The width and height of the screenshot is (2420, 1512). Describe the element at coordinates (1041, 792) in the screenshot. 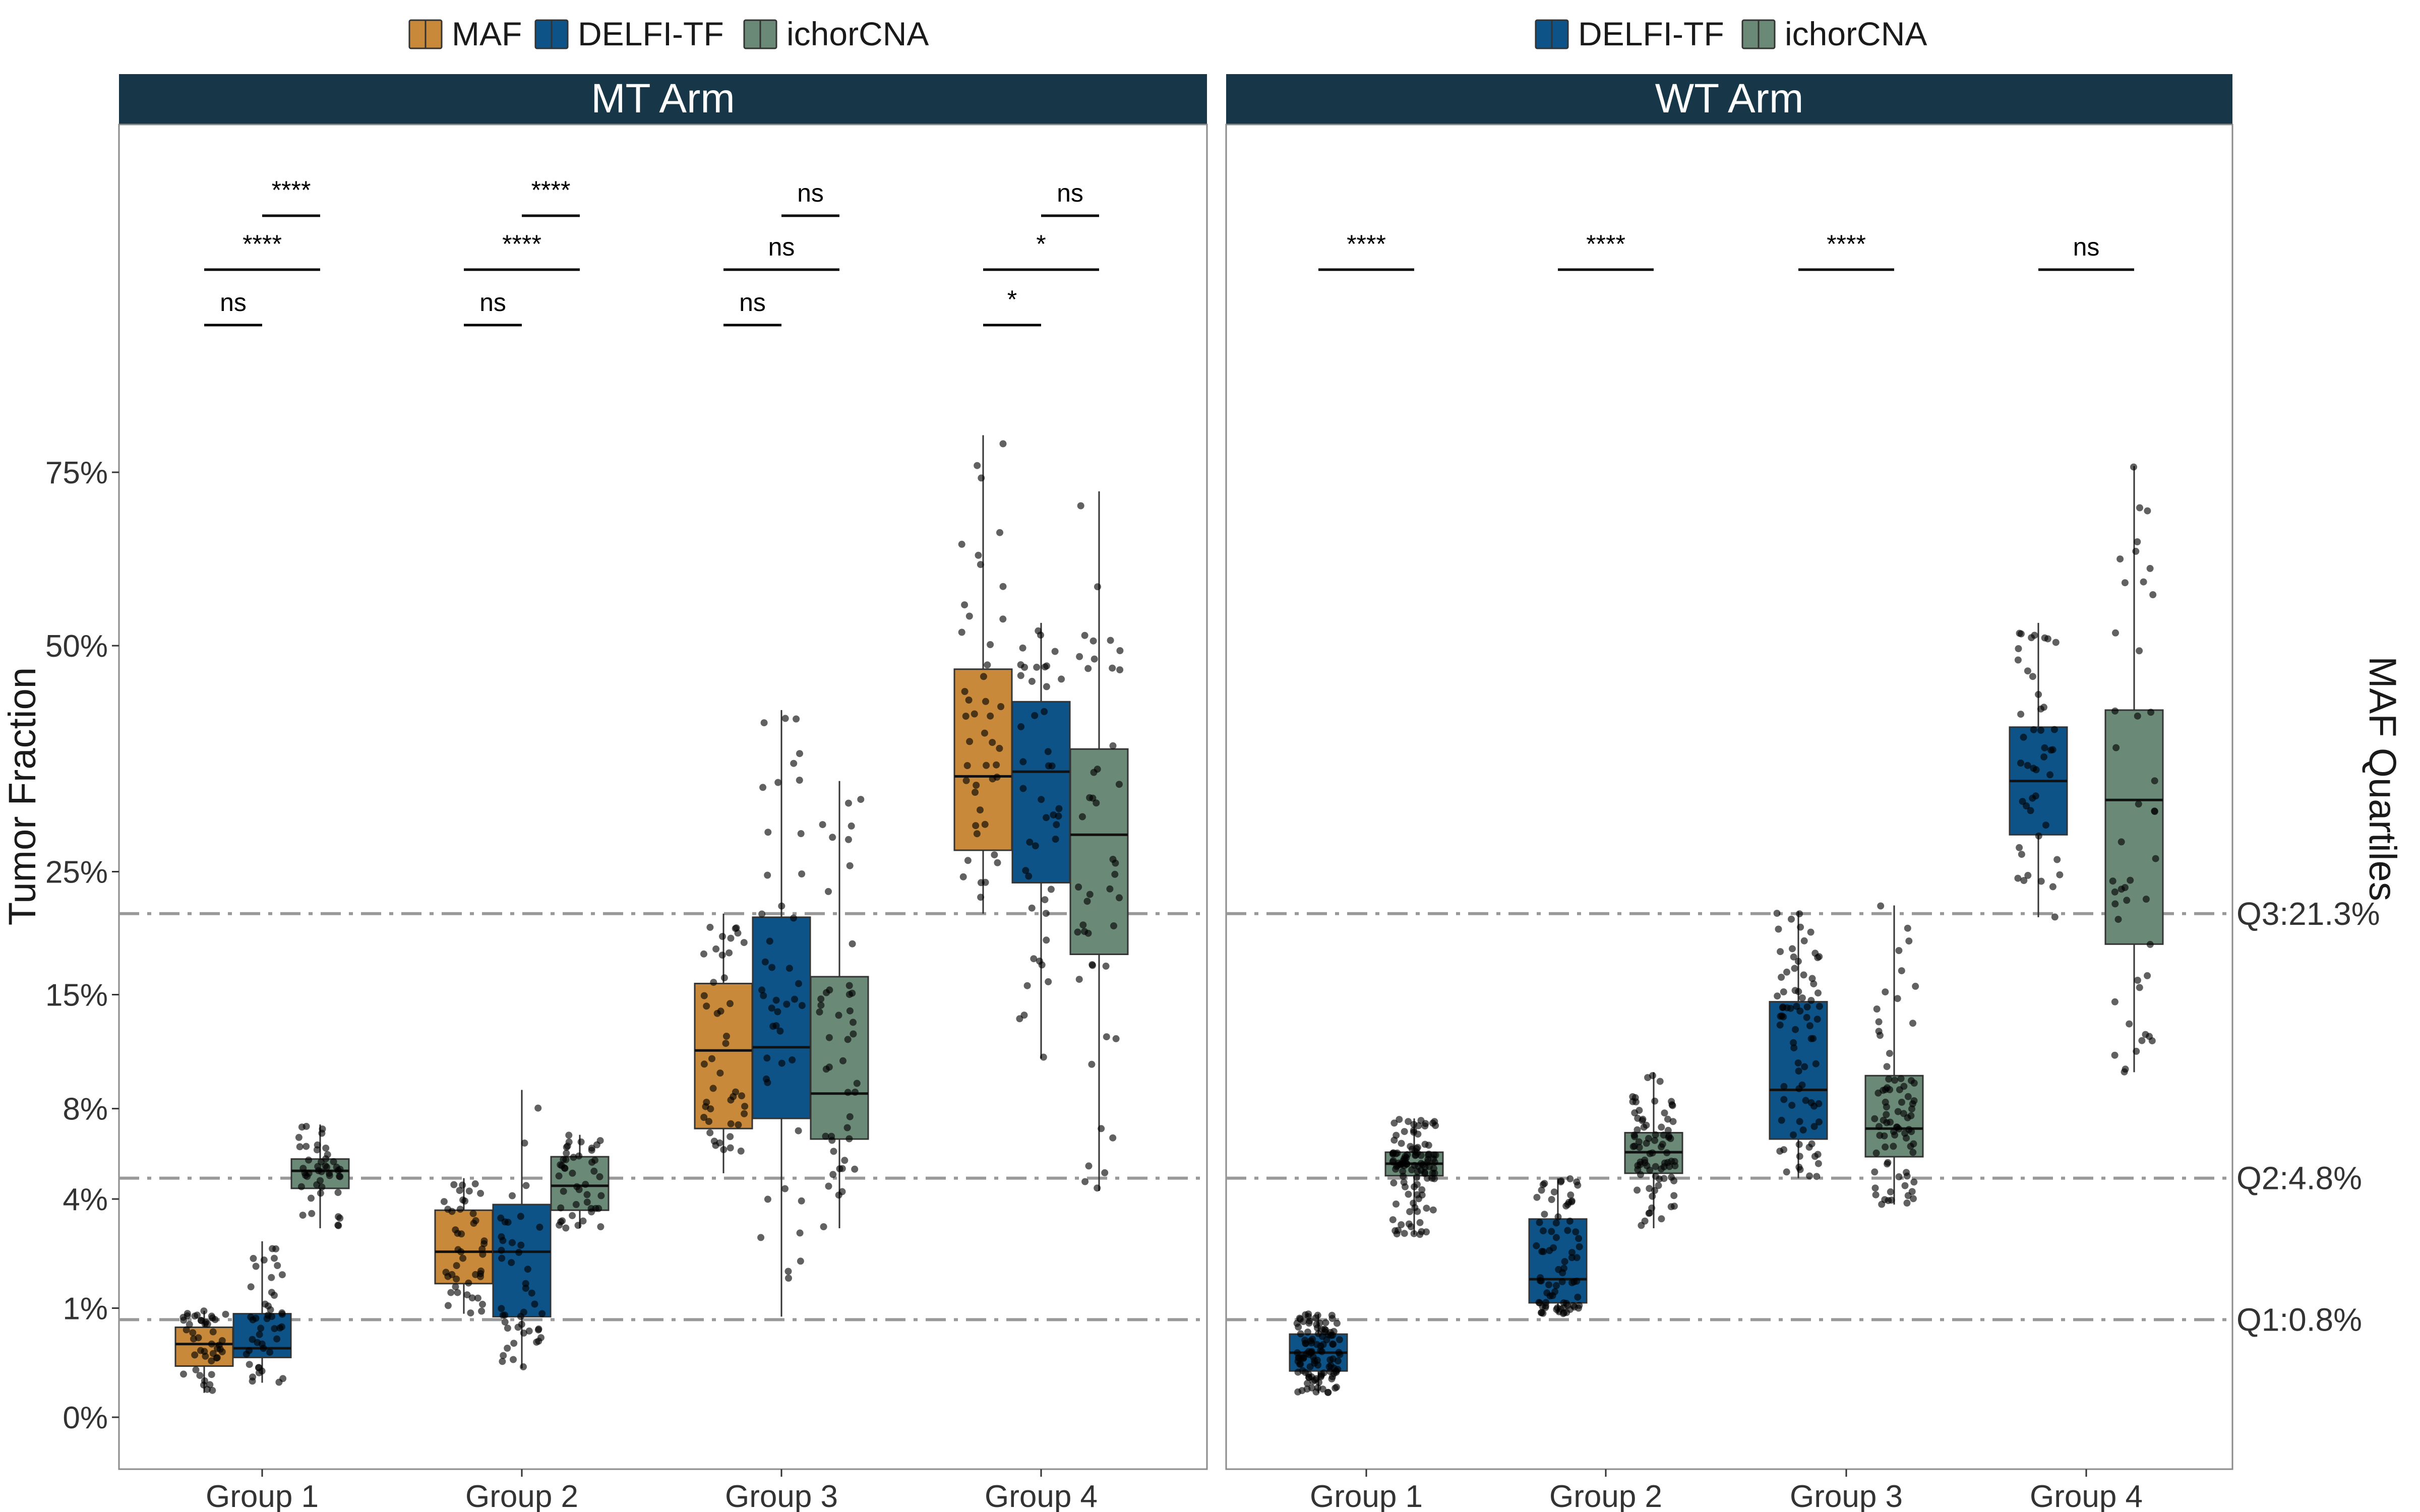

I see `box` at that location.